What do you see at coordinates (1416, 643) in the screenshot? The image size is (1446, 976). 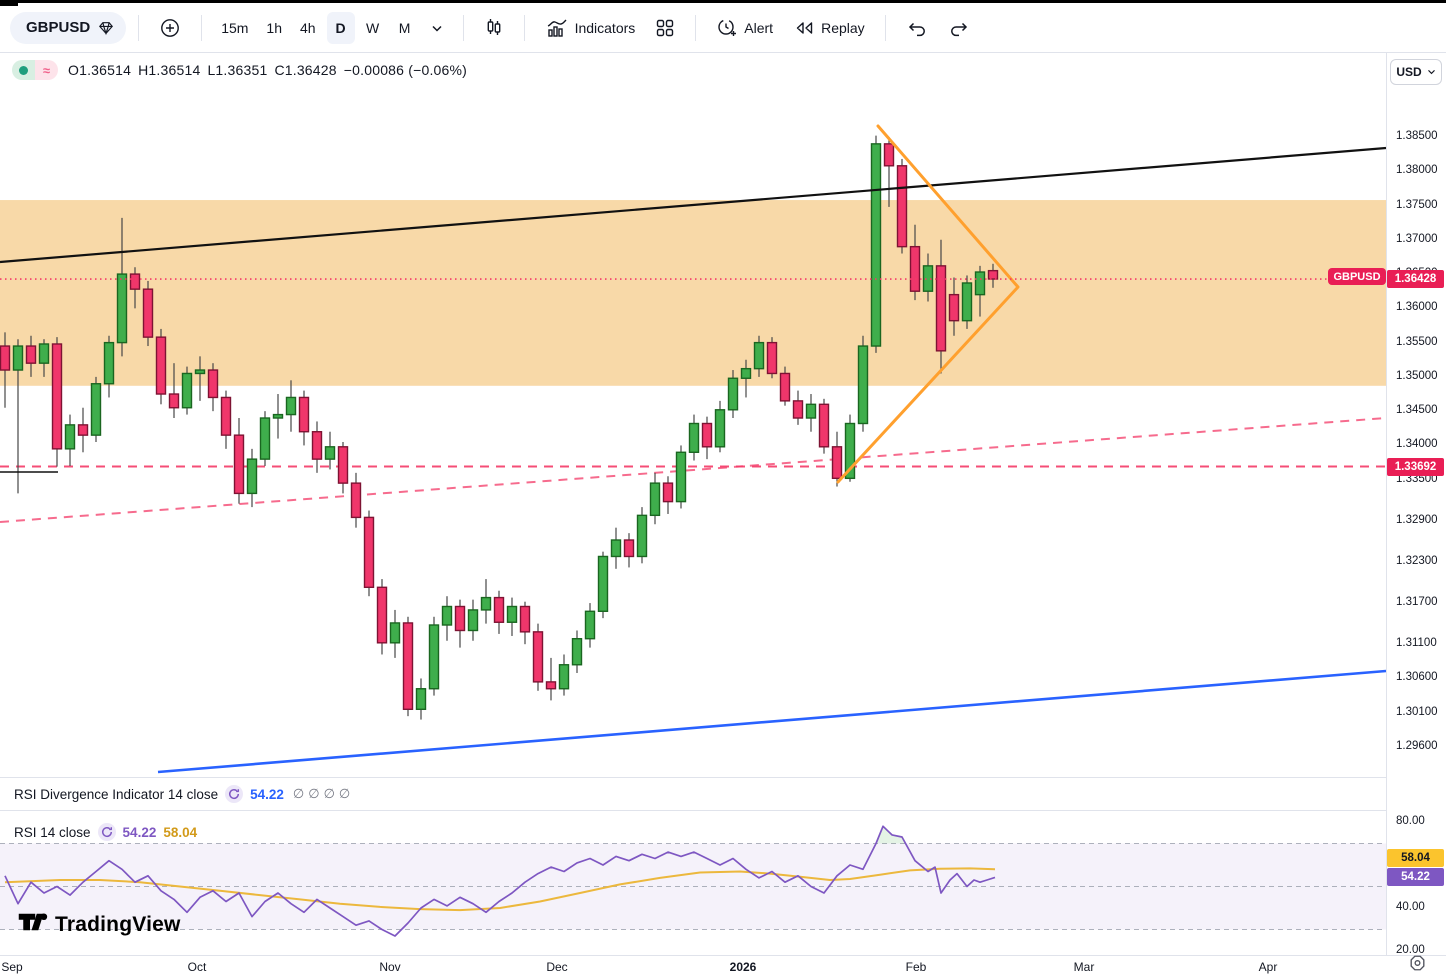 I see `price-tick-label: 1.31100` at bounding box center [1416, 643].